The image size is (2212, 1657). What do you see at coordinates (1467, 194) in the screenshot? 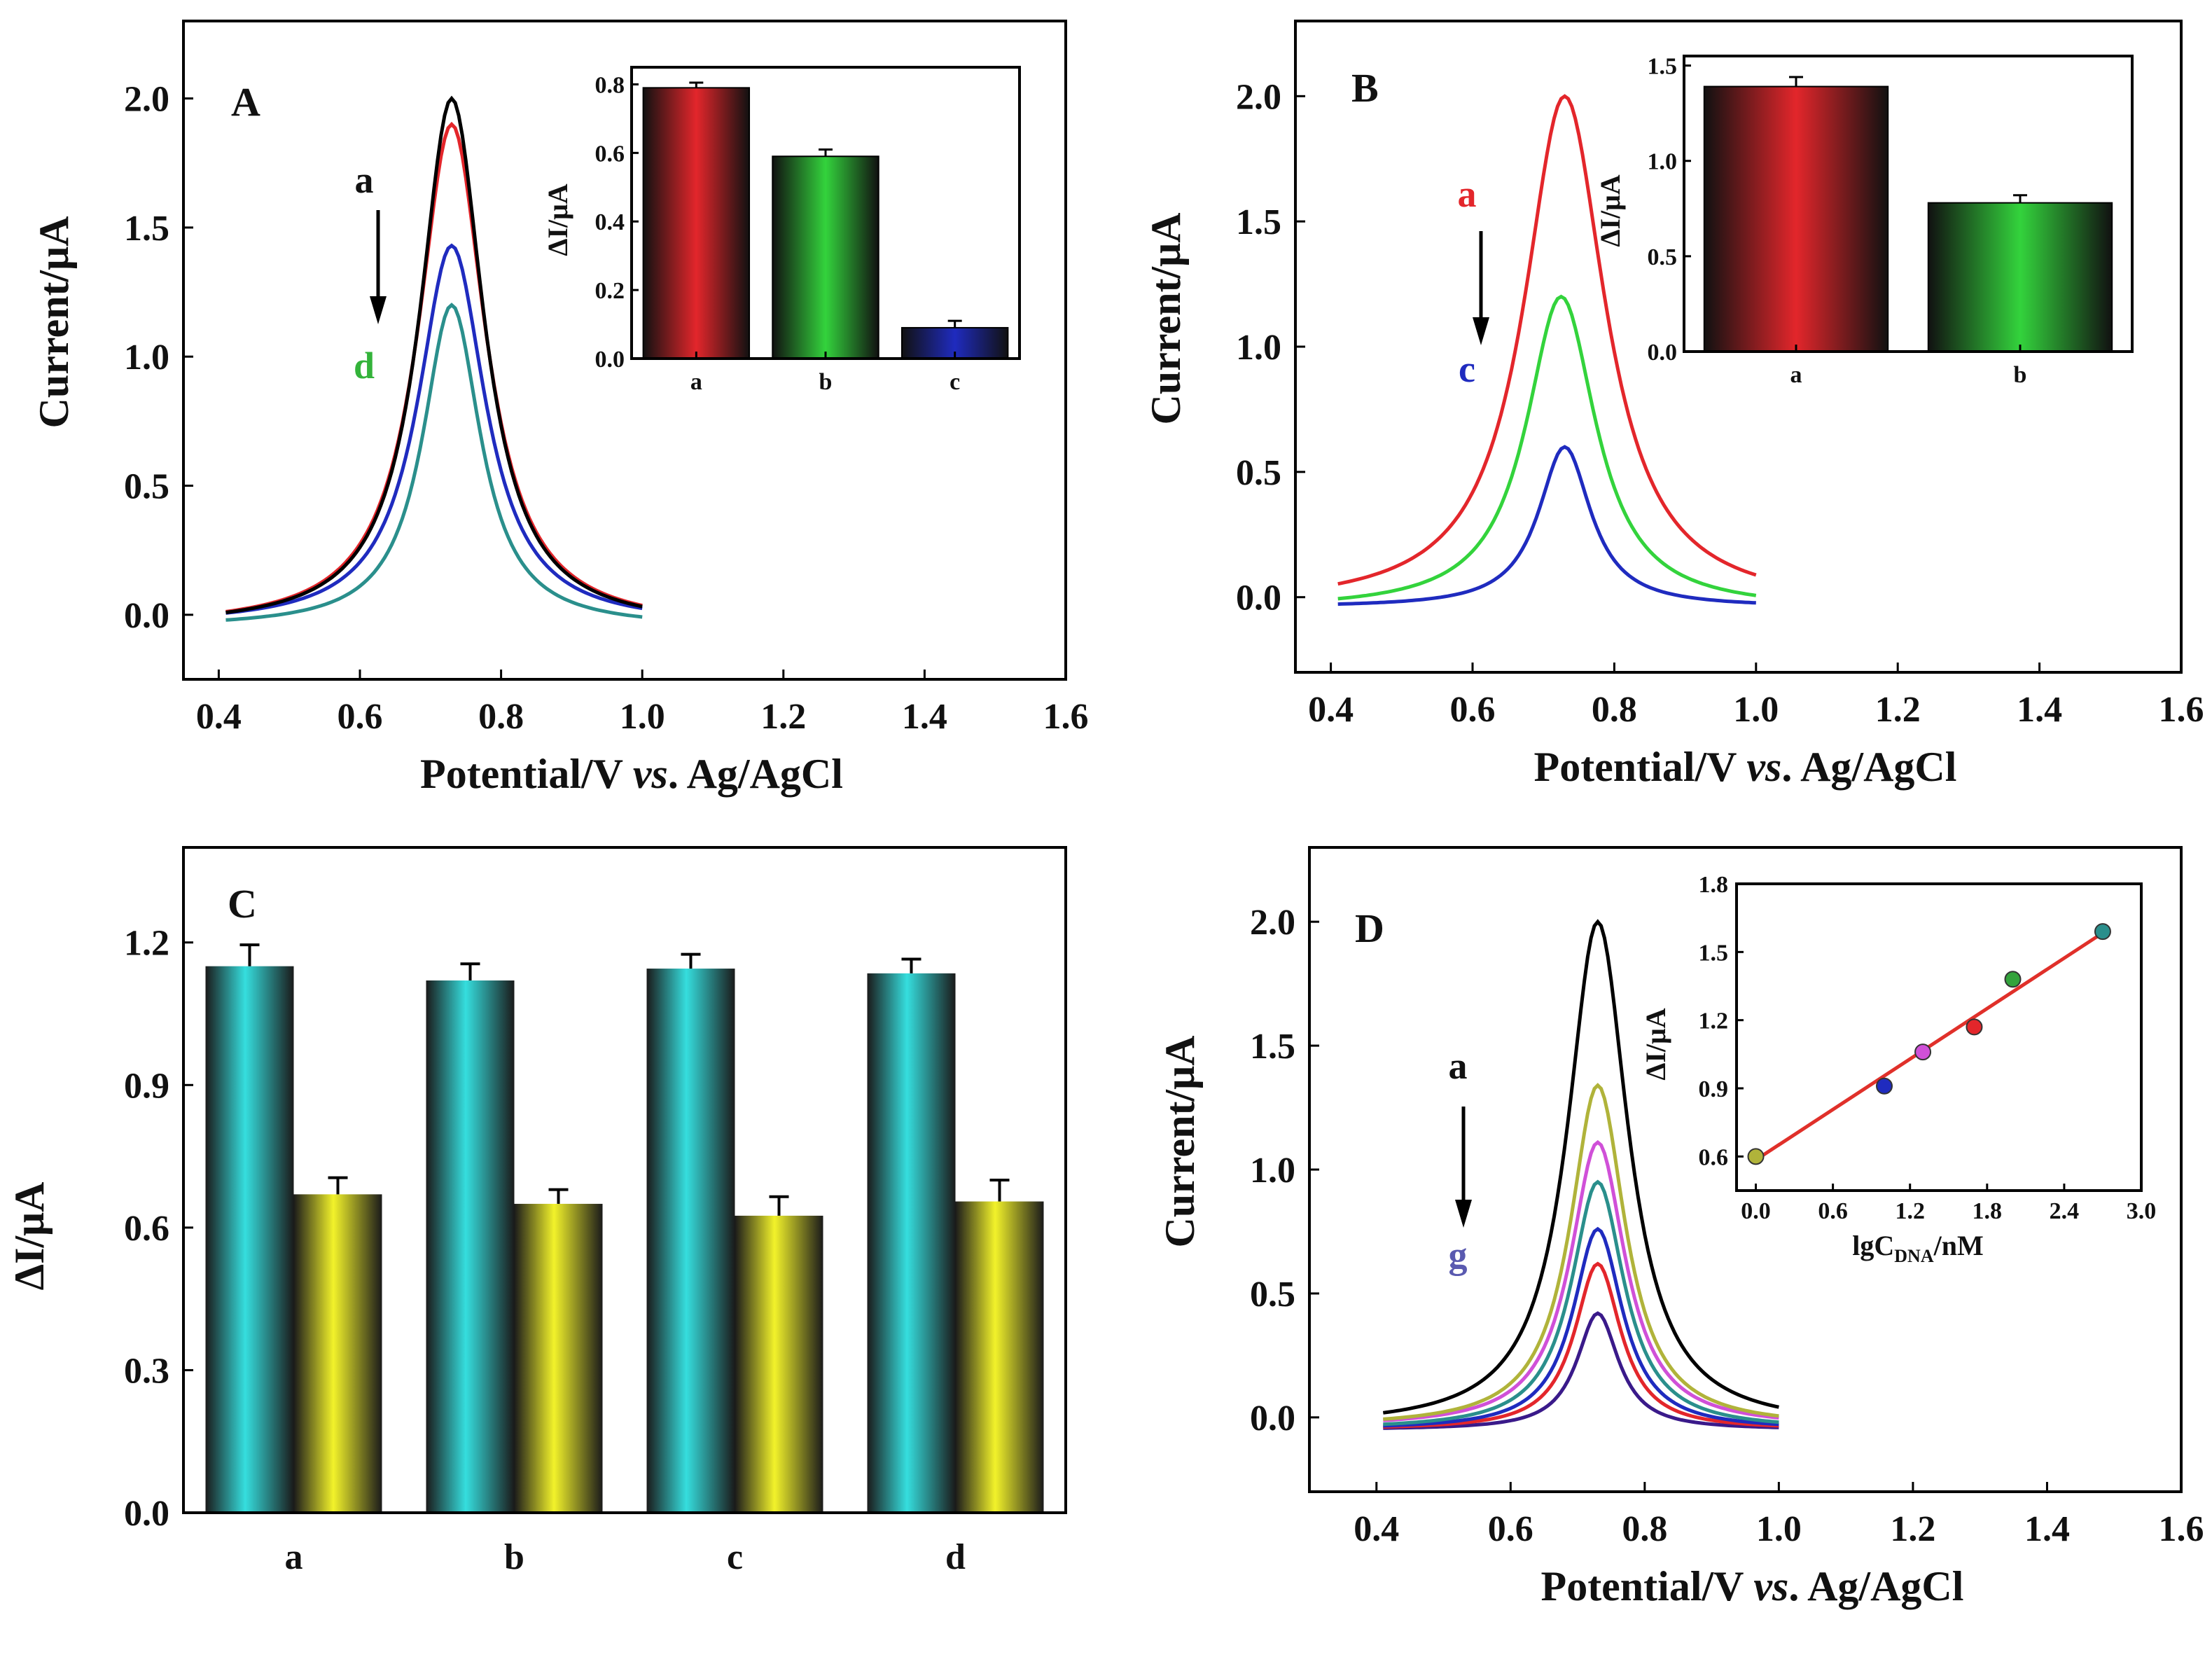
I see `curve-label-top: a` at bounding box center [1467, 194].